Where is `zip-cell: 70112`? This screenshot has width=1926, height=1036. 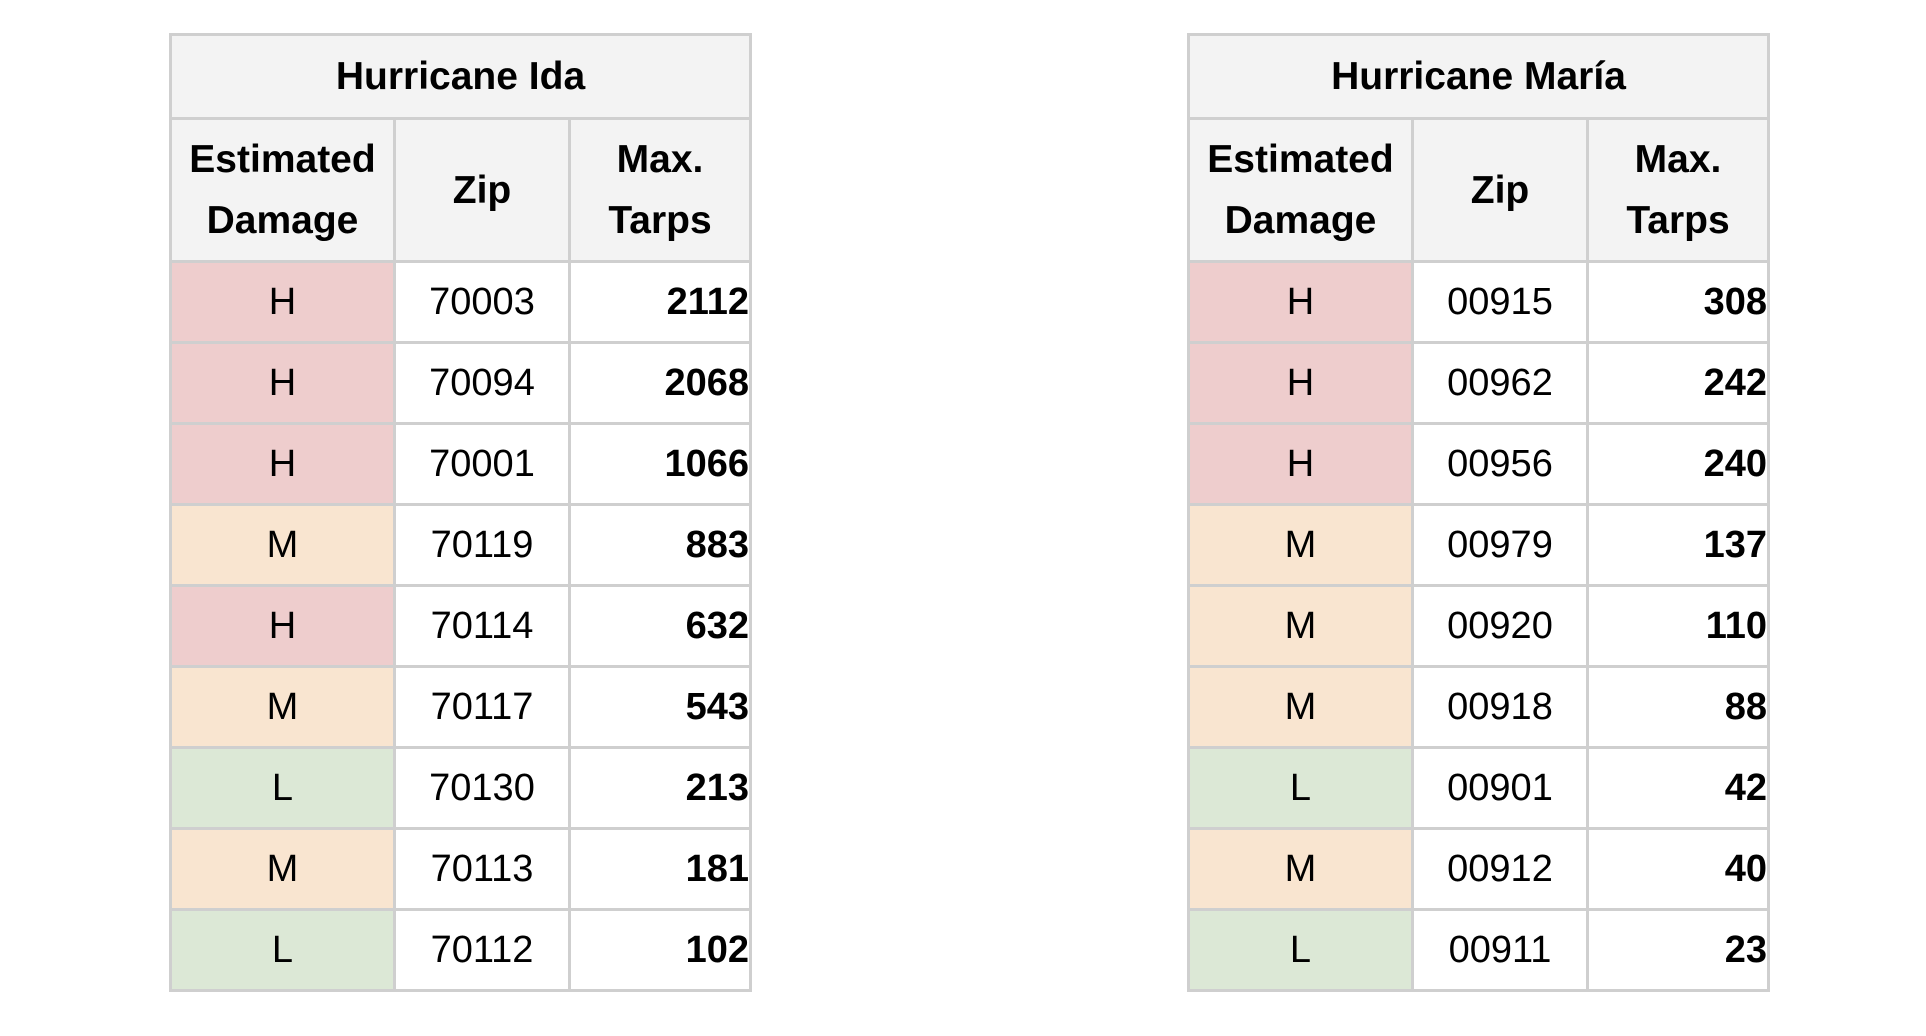 zip-cell: 70112 is located at coordinates (482, 950).